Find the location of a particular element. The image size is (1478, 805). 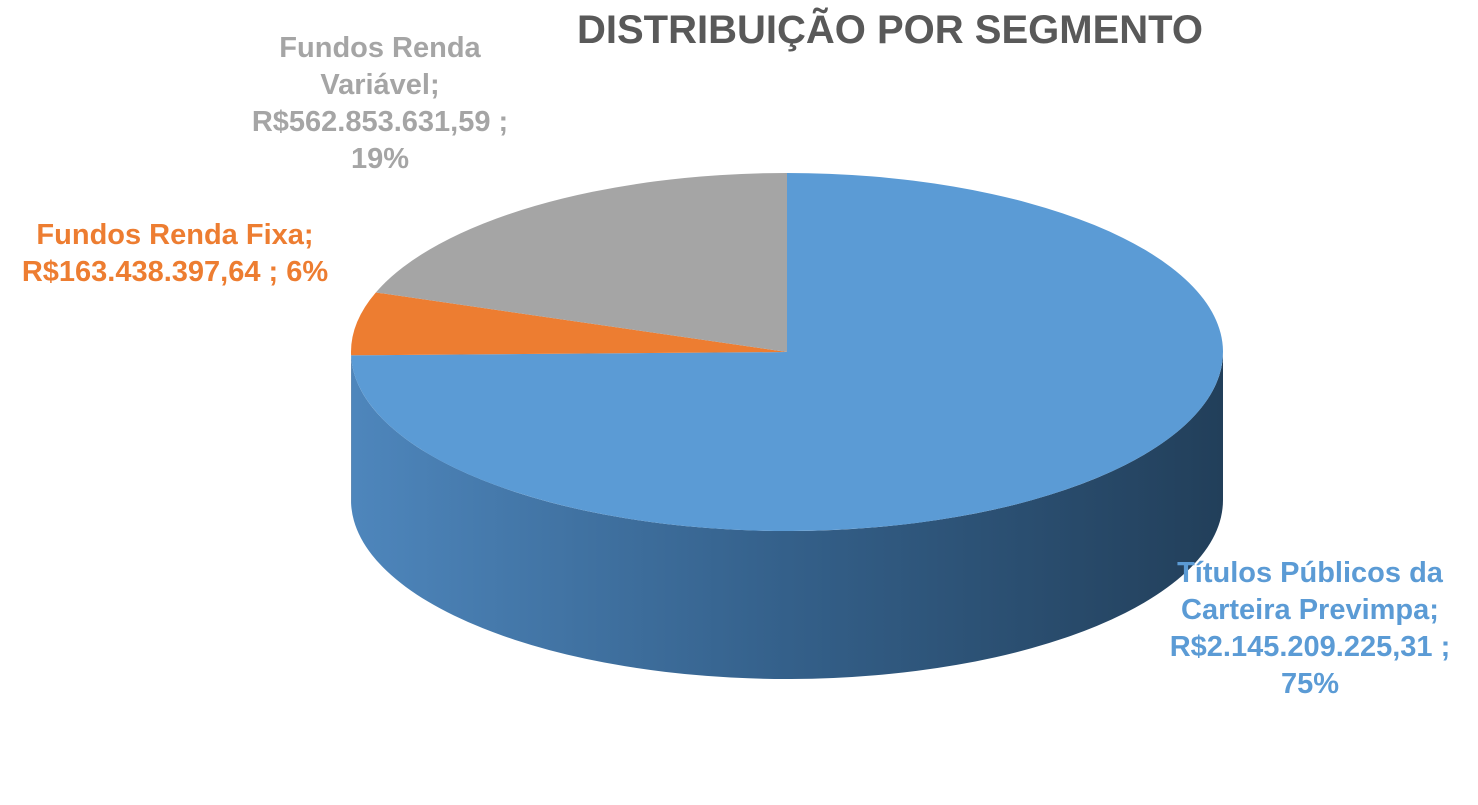

category-label: Fundos Renda Fixa is located at coordinates (170, 235).